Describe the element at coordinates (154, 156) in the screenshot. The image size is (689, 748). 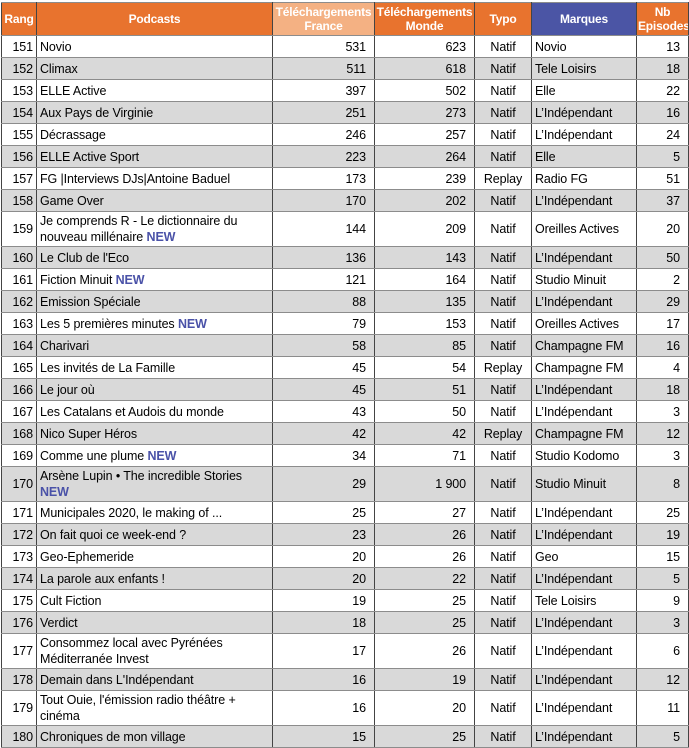
I see `cell-podcast: ELLE Active Sport` at that location.